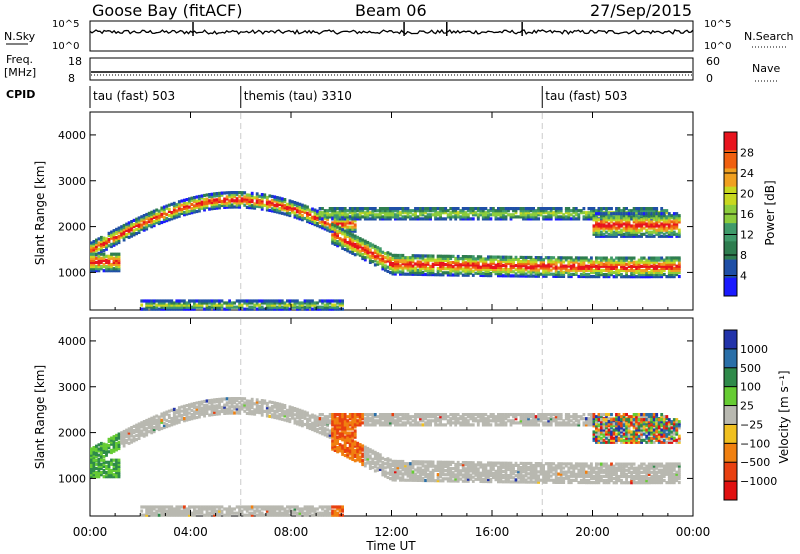 This screenshot has height=554, width=800. I want to click on colorbar-tick-label: 12, so click(747, 235).